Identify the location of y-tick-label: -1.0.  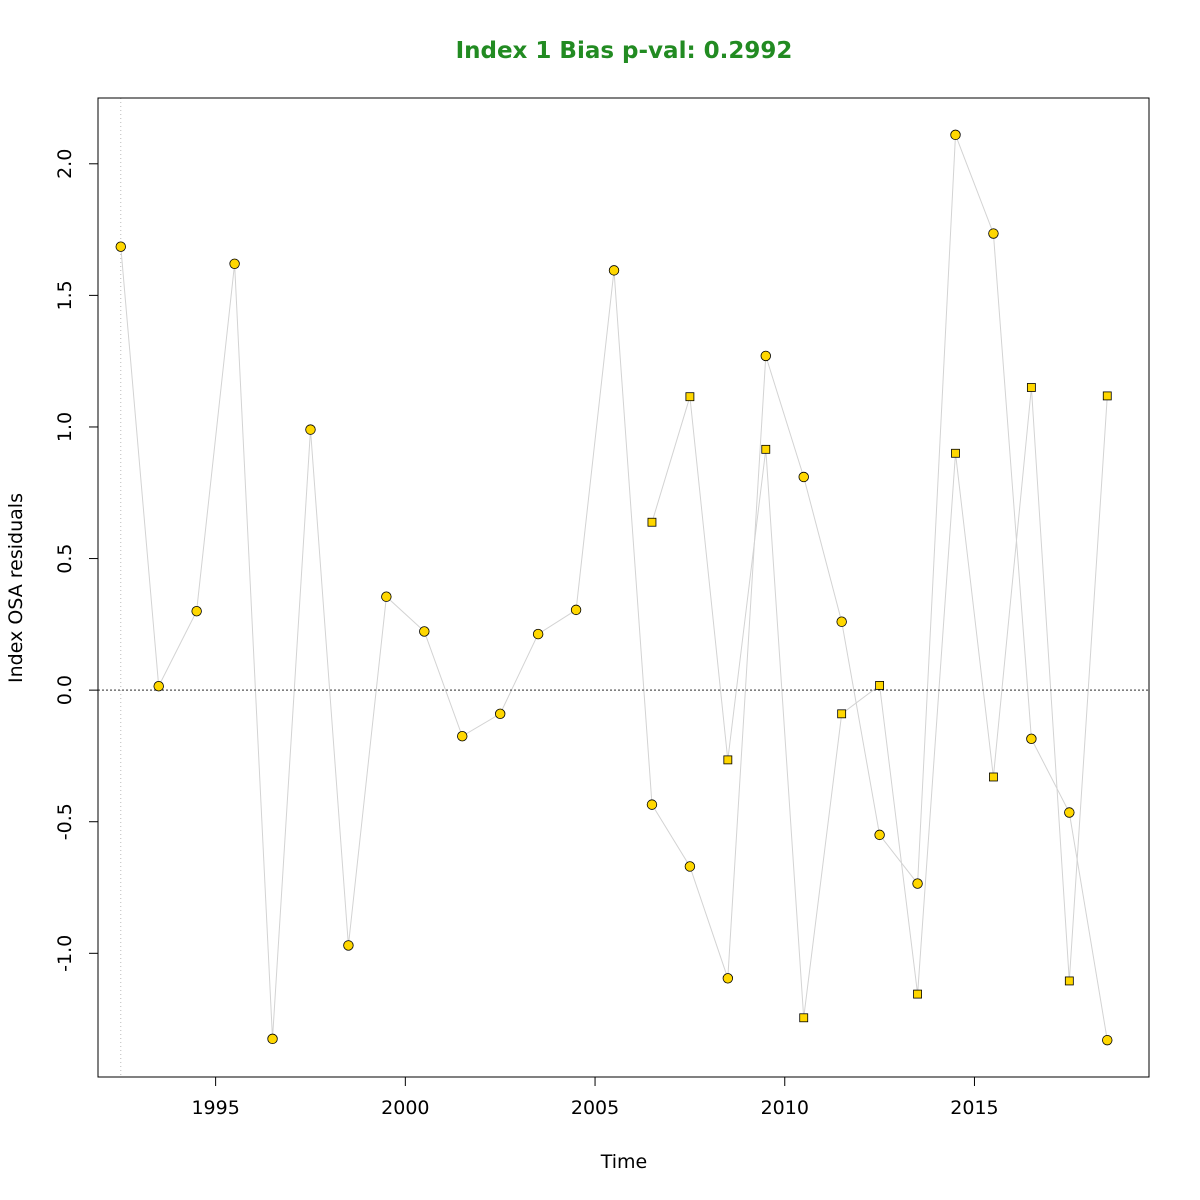
(65, 953).